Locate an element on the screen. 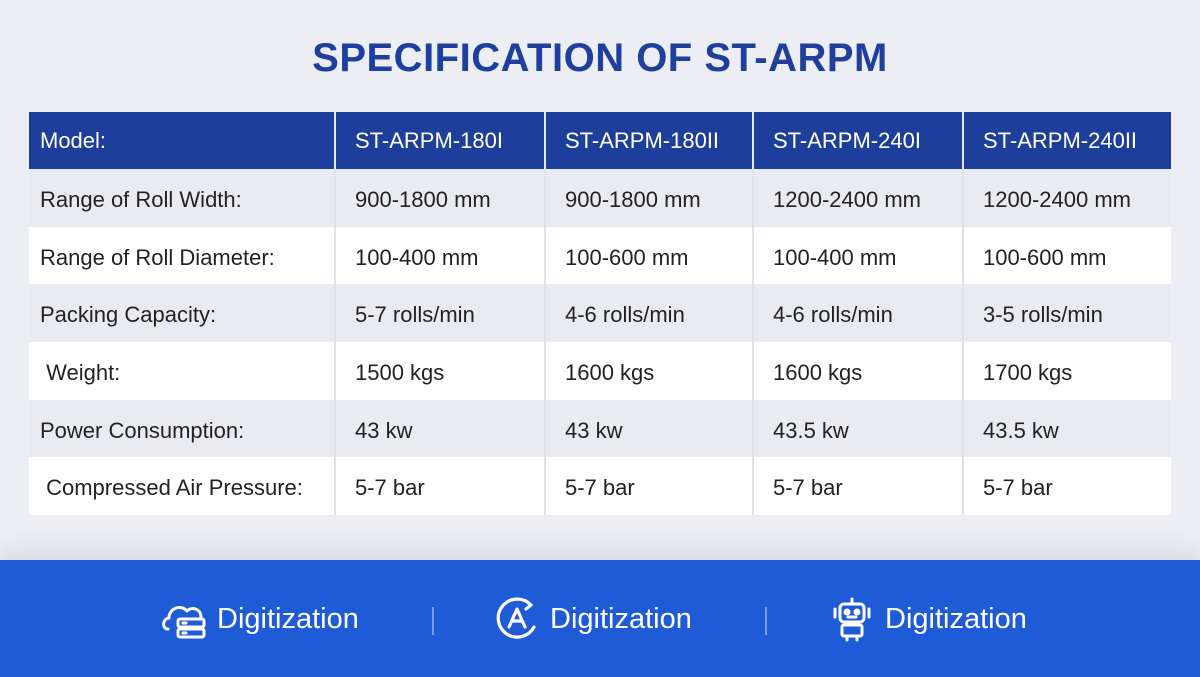 This screenshot has width=1200, height=677. page-title: SPECIFICATION OF ST-ARPM is located at coordinates (600, 58).